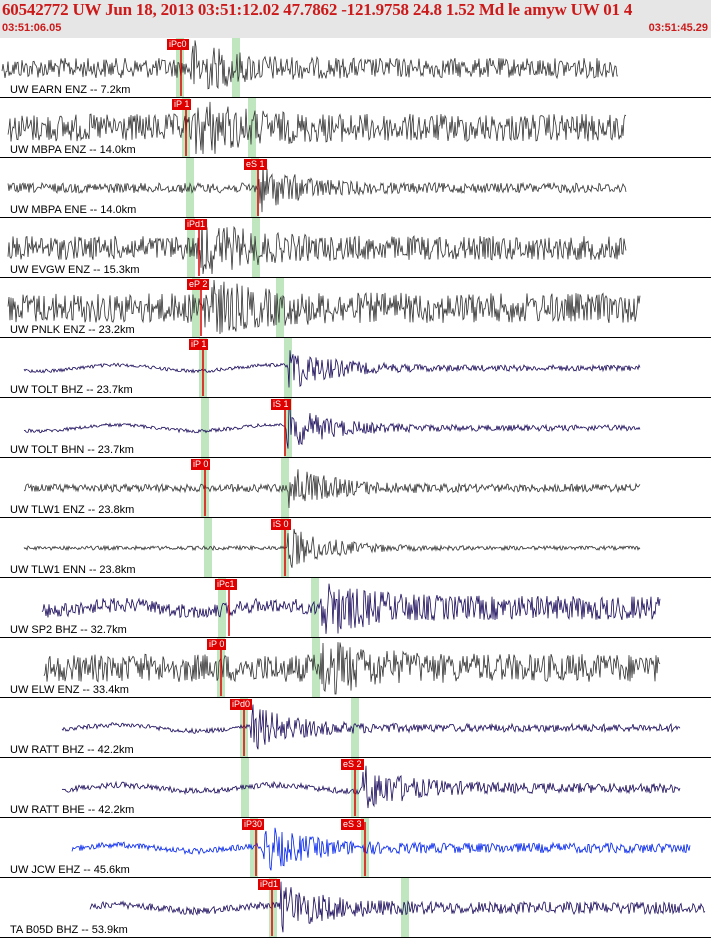  What do you see at coordinates (68, 630) in the screenshot?
I see `station-label: UW SP2 BHZ -- 32.7km` at bounding box center [68, 630].